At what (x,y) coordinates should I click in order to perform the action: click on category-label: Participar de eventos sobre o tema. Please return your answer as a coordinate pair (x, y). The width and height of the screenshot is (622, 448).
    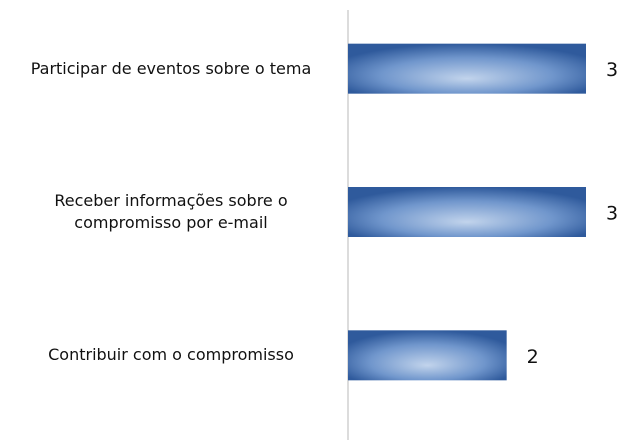
    Looking at the image, I should click on (171, 68).